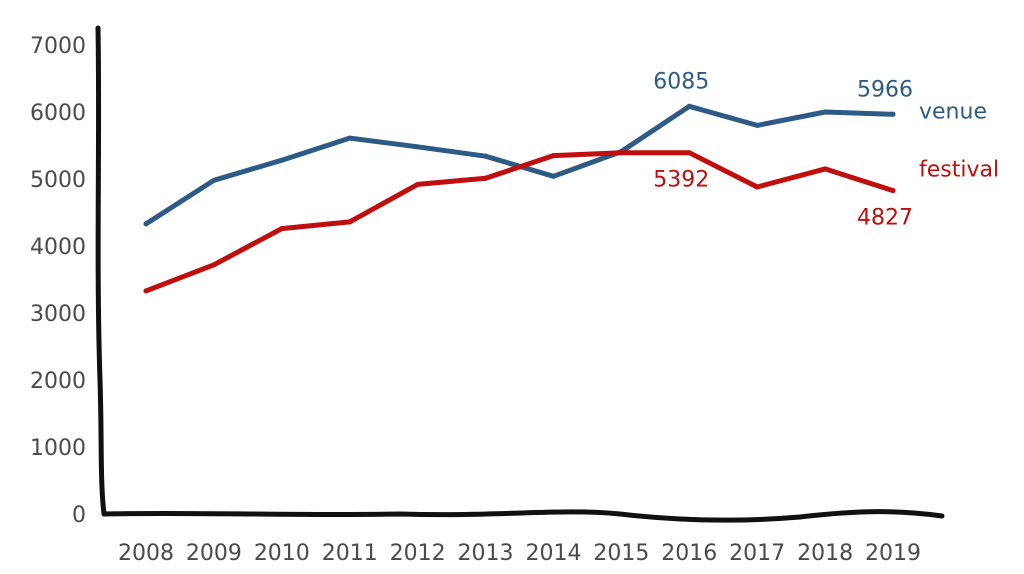 This screenshot has height=574, width=1024. What do you see at coordinates (486, 553) in the screenshot?
I see `x-tick-label: 2013` at bounding box center [486, 553].